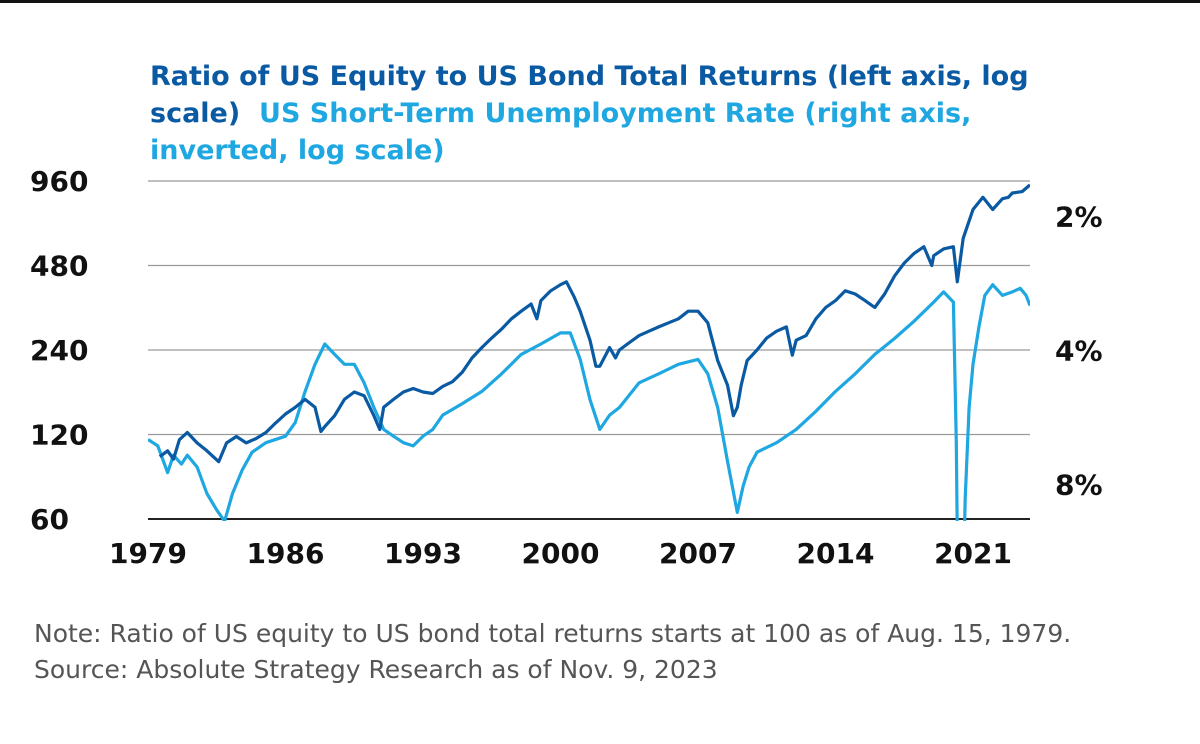 The height and width of the screenshot is (744, 1200). What do you see at coordinates (286, 553) in the screenshot?
I see `x-tick-label: 1986` at bounding box center [286, 553].